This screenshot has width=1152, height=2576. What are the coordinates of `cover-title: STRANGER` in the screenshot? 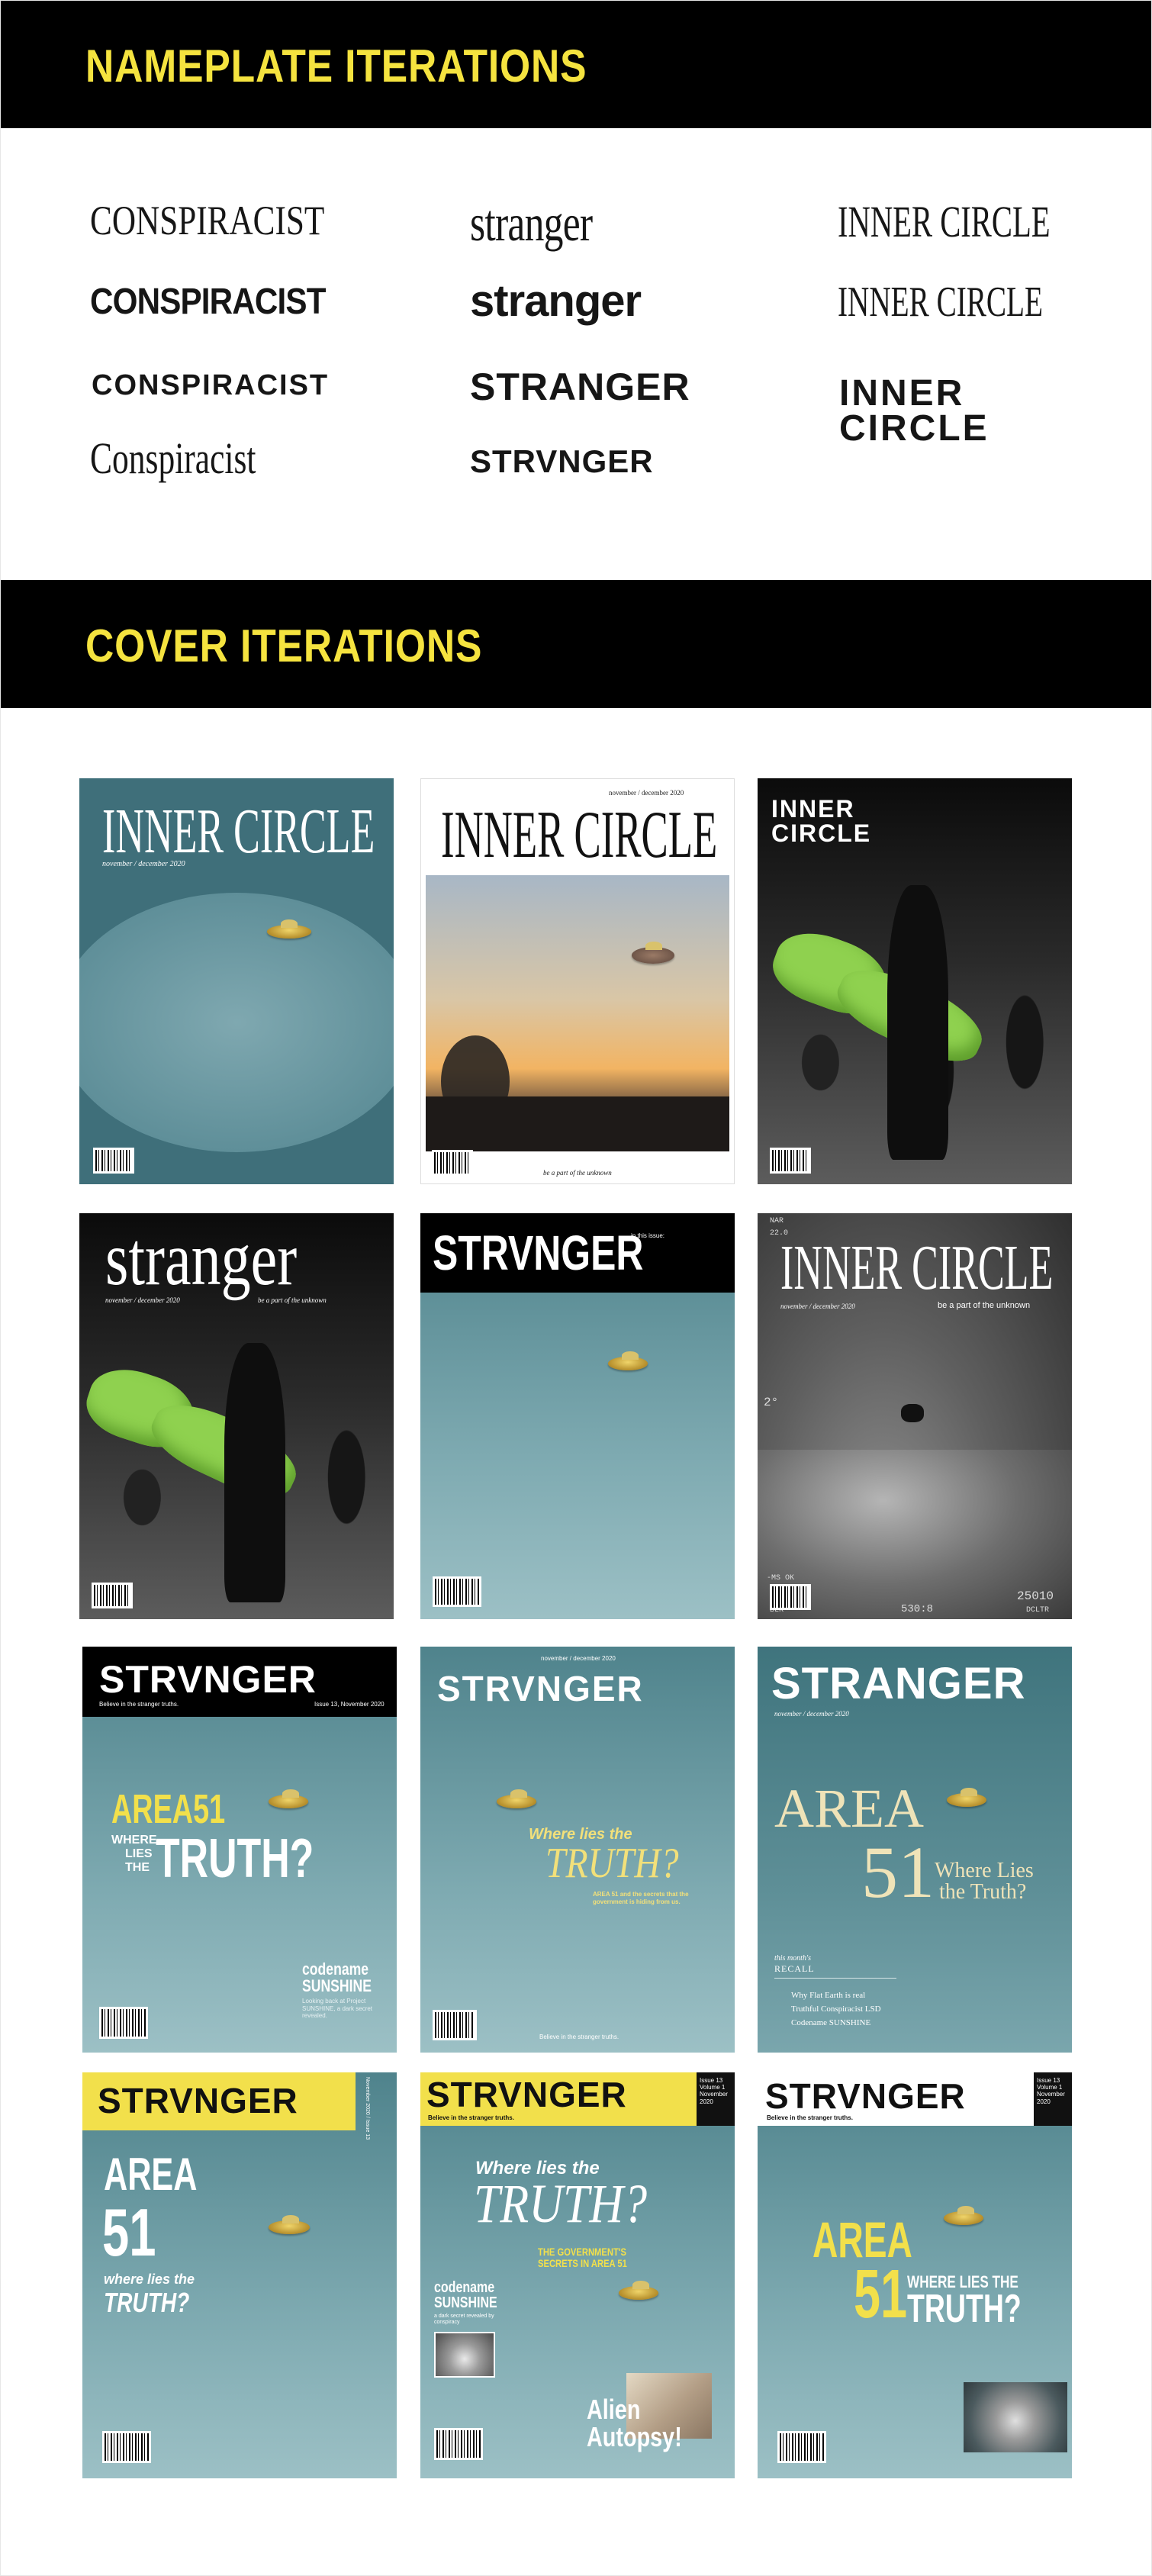 It's located at (898, 1683).